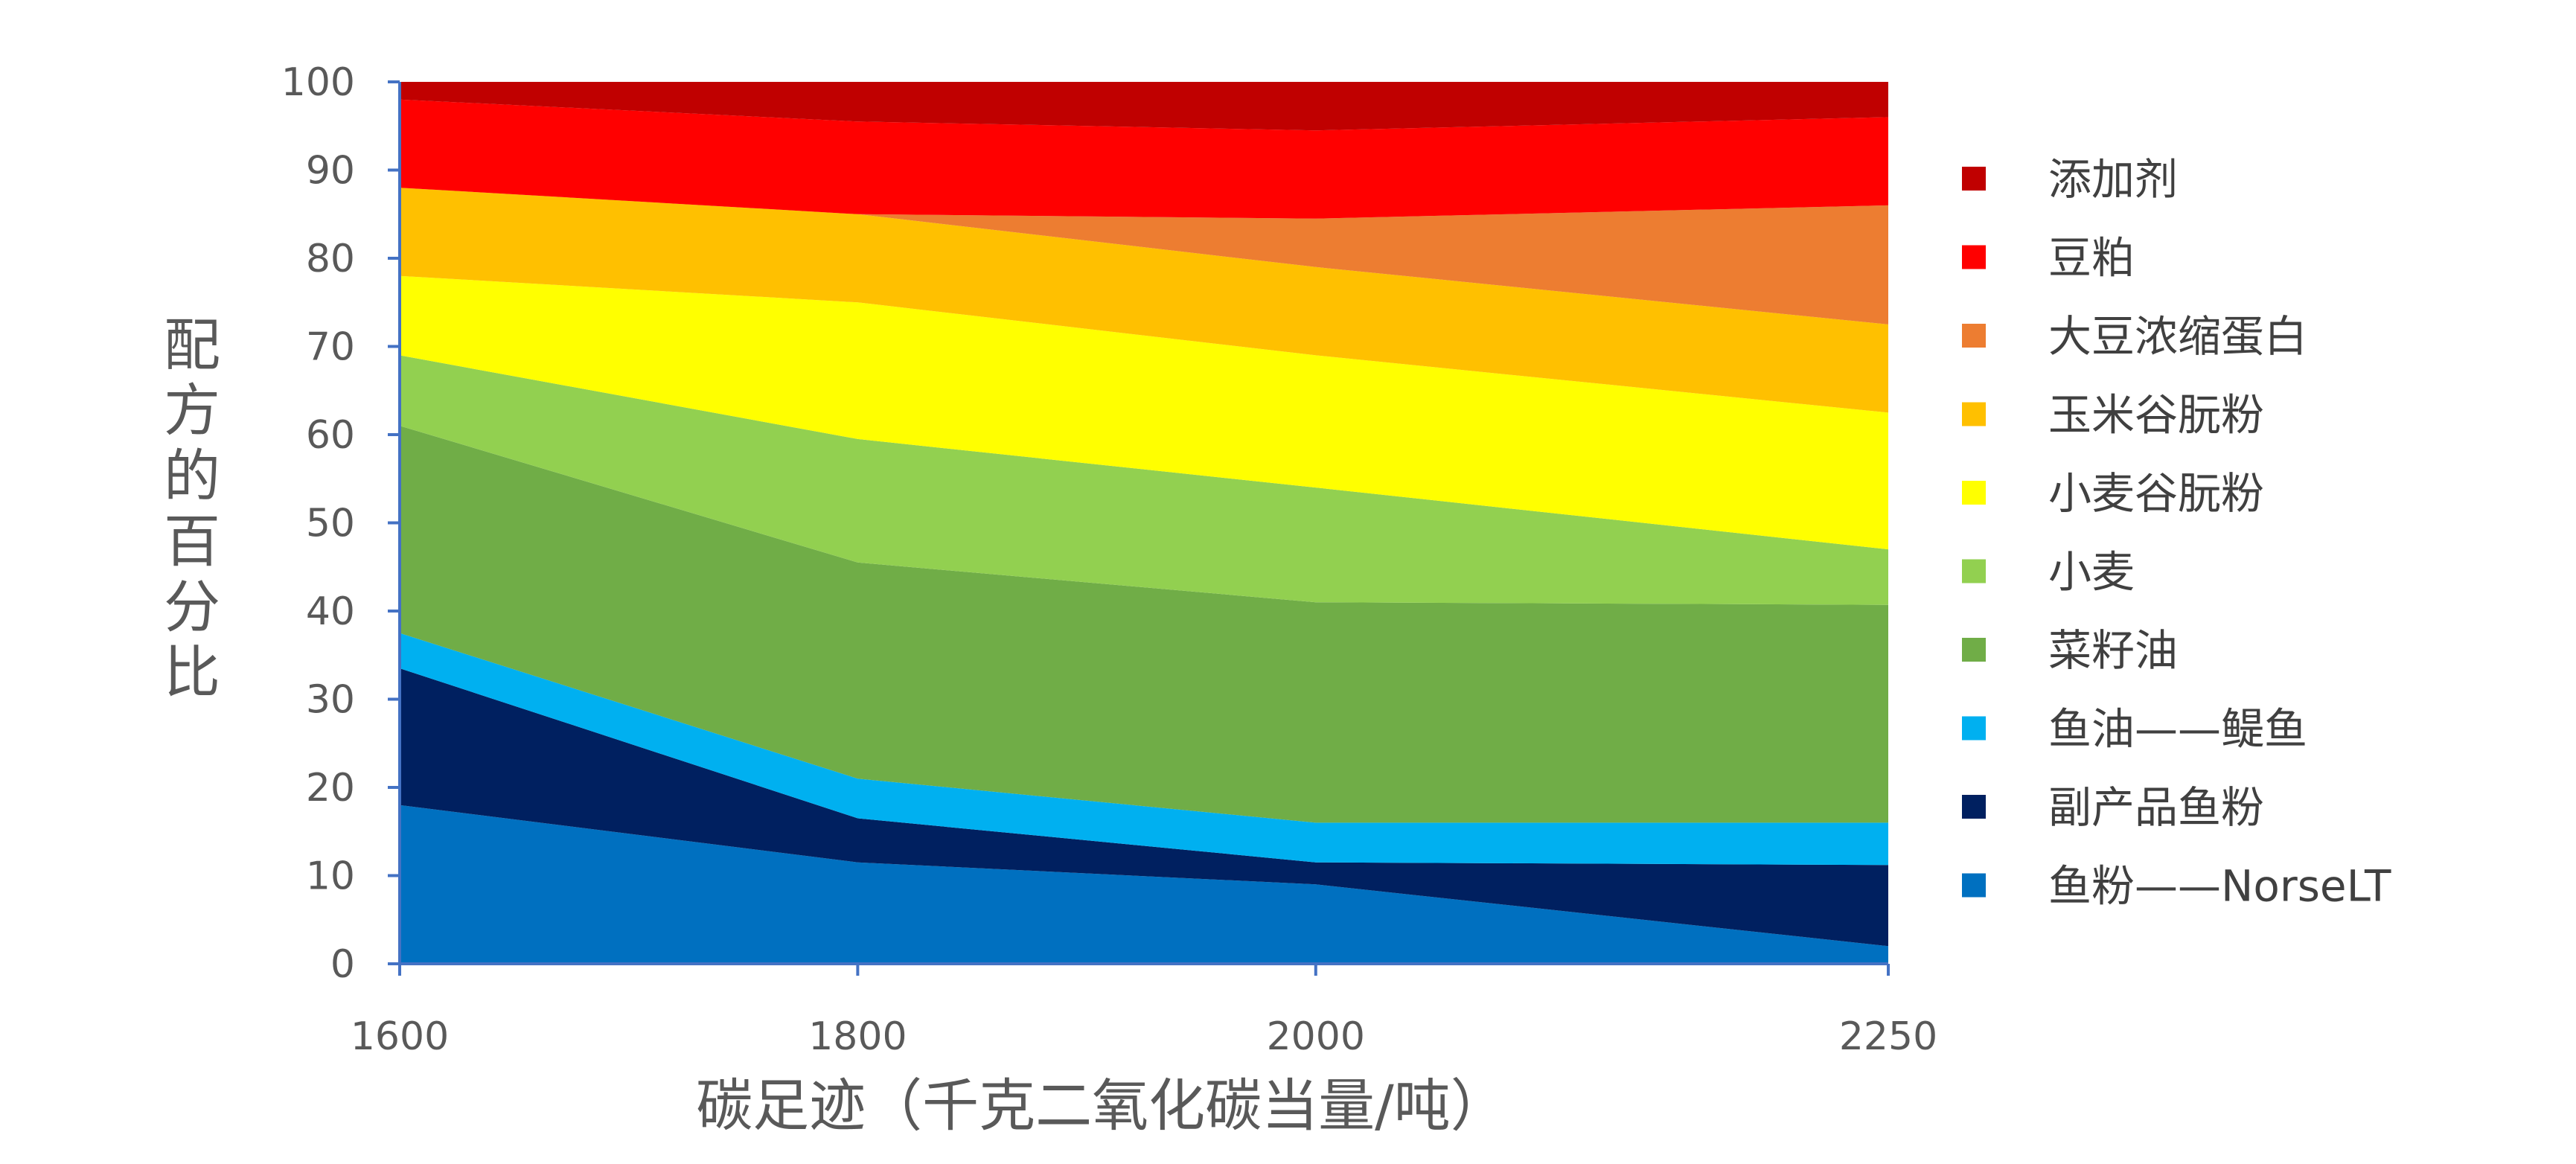  Describe the element at coordinates (318, 82) in the screenshot. I see `y-tick-label: 100` at that location.